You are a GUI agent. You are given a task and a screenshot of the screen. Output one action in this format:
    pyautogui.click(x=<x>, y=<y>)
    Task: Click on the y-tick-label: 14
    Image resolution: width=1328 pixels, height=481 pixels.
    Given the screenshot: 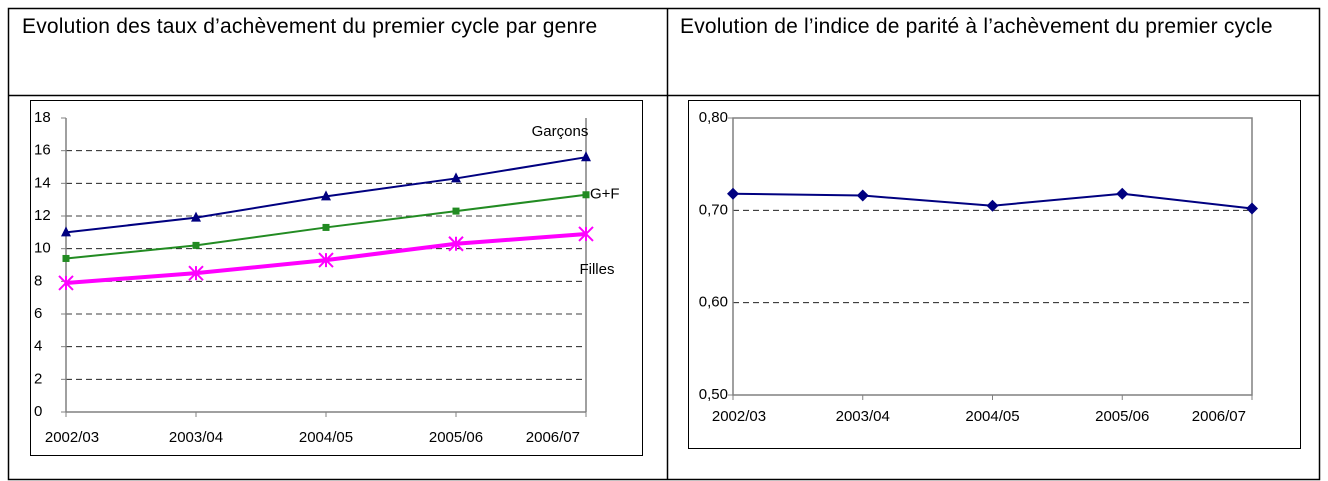 What is the action you would take?
    pyautogui.click(x=42, y=182)
    